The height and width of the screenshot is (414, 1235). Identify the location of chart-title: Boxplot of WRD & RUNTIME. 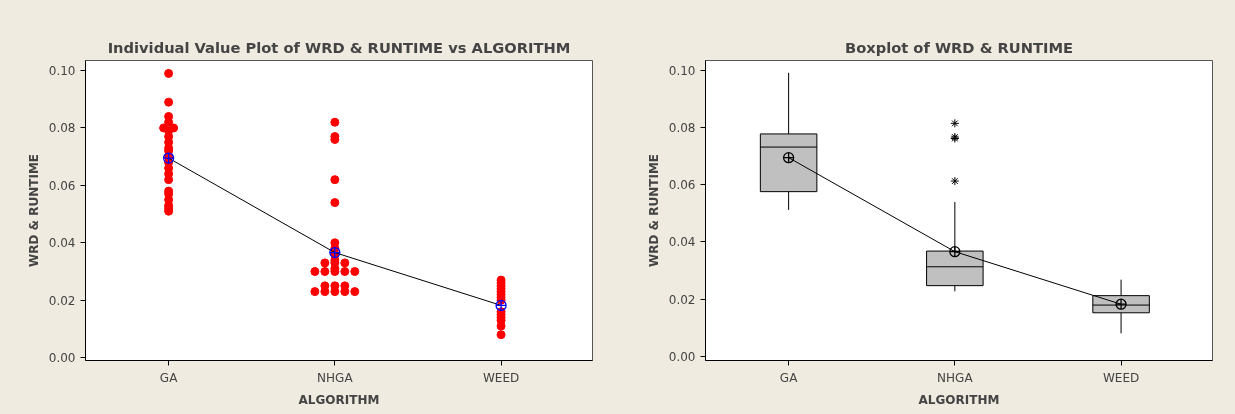
(959, 47).